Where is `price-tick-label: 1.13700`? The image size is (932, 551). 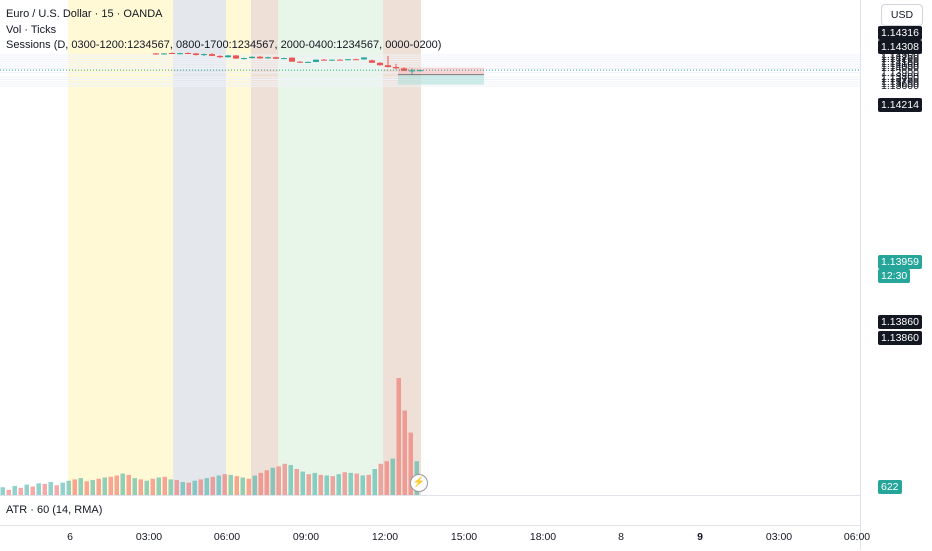
price-tick-label: 1.13700 is located at coordinates (900, 81).